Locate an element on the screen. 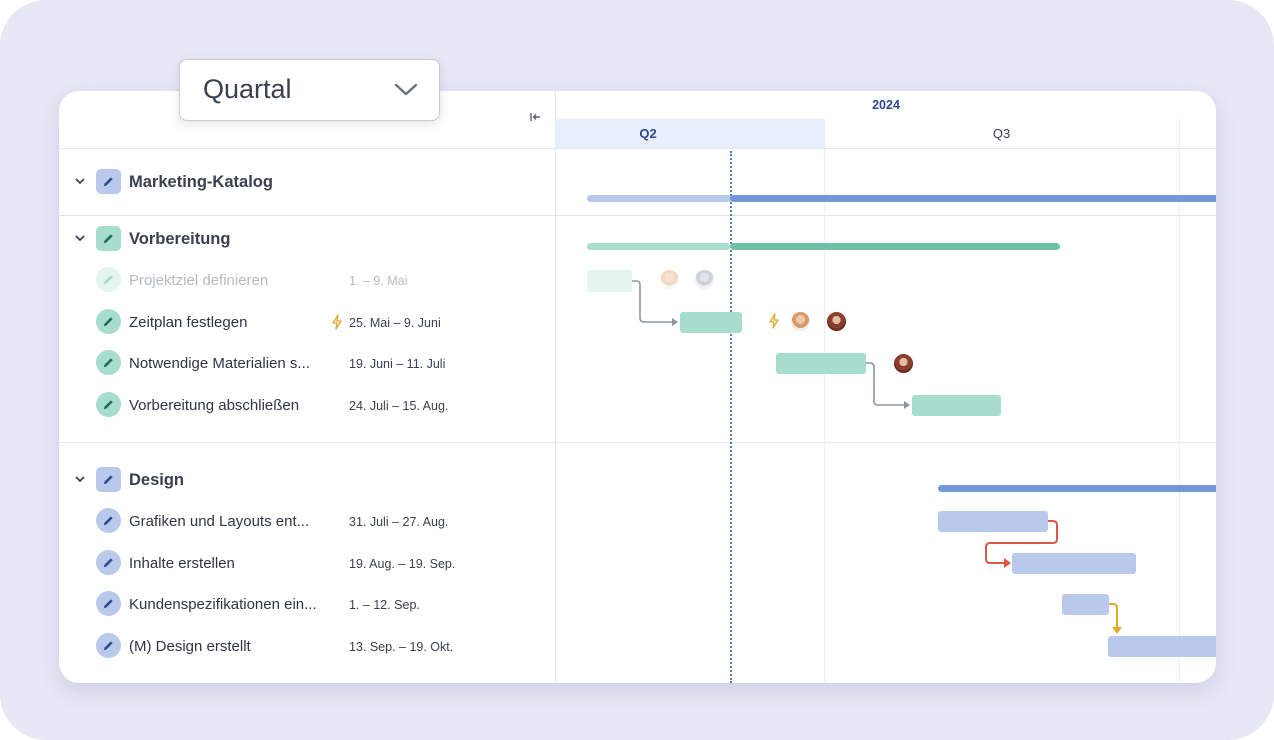 The width and height of the screenshot is (1274, 740). quarter-label-q2: Q2 is located at coordinates (648, 133).